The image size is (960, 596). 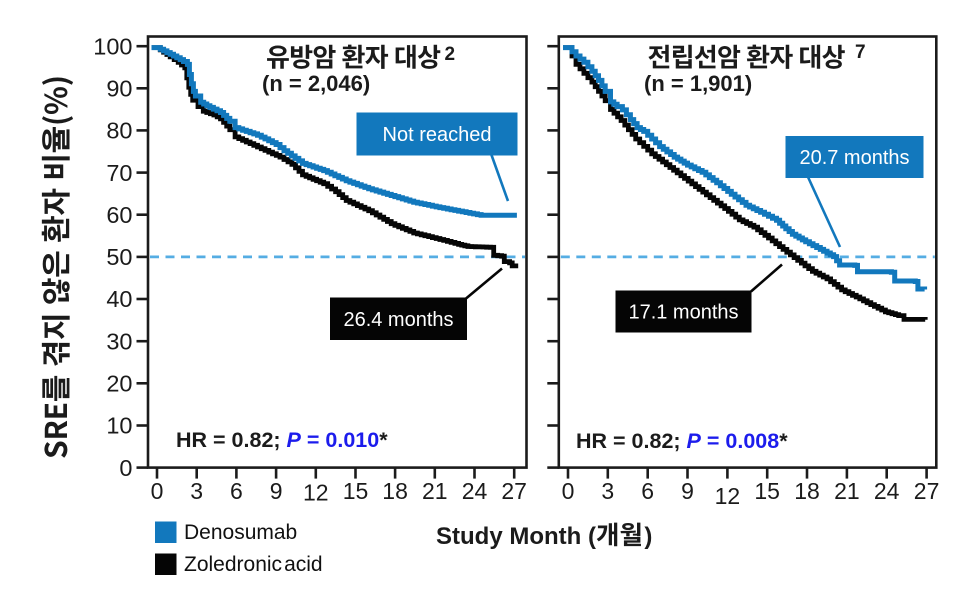 I want to click on svg-text: 30, so click(x=119, y=341).